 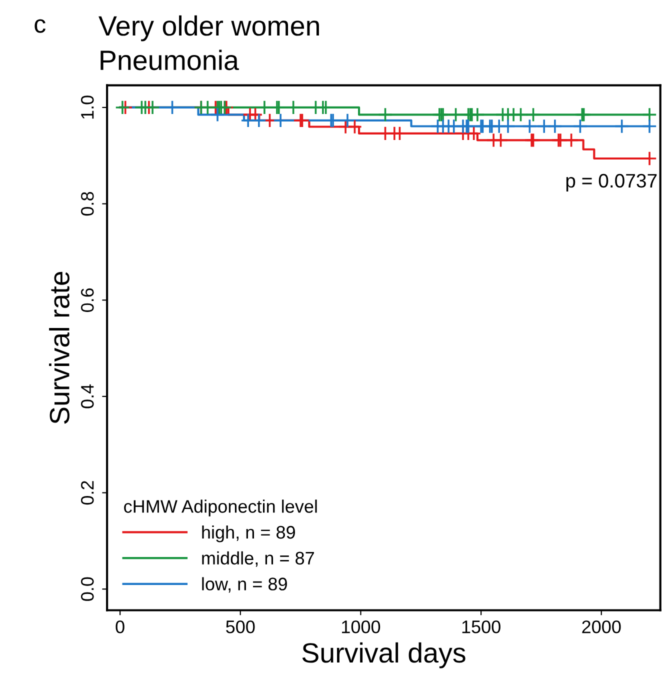 What do you see at coordinates (40, 26) in the screenshot?
I see `text: c` at bounding box center [40, 26].